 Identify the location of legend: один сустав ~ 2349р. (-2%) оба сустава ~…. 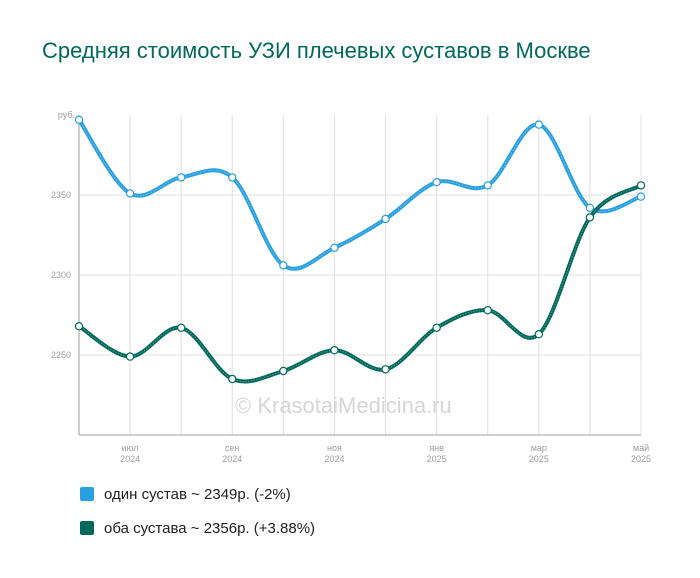
(197, 518).